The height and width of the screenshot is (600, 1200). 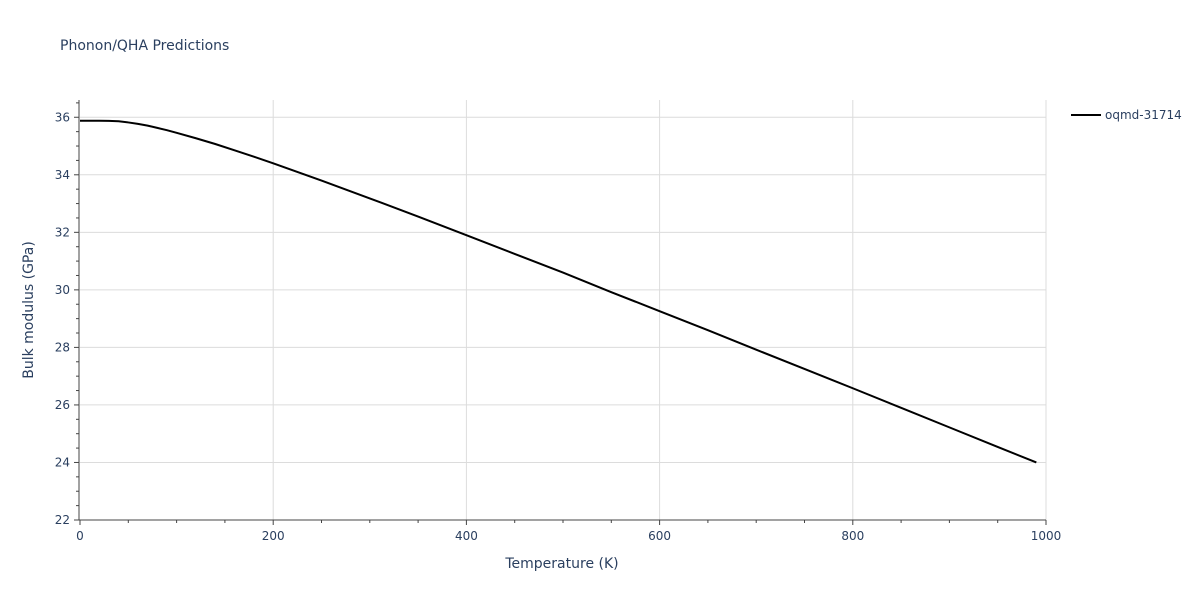 What do you see at coordinates (144, 46) in the screenshot?
I see `chart-title: Phonon/QHA Predictions` at bounding box center [144, 46].